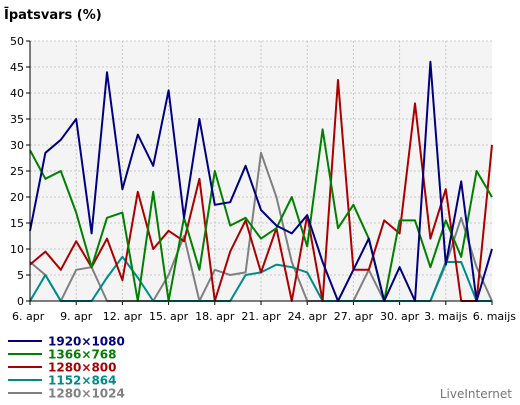  What do you see at coordinates (17, 119) in the screenshot?
I see `y-tick-label: 35` at bounding box center [17, 119].